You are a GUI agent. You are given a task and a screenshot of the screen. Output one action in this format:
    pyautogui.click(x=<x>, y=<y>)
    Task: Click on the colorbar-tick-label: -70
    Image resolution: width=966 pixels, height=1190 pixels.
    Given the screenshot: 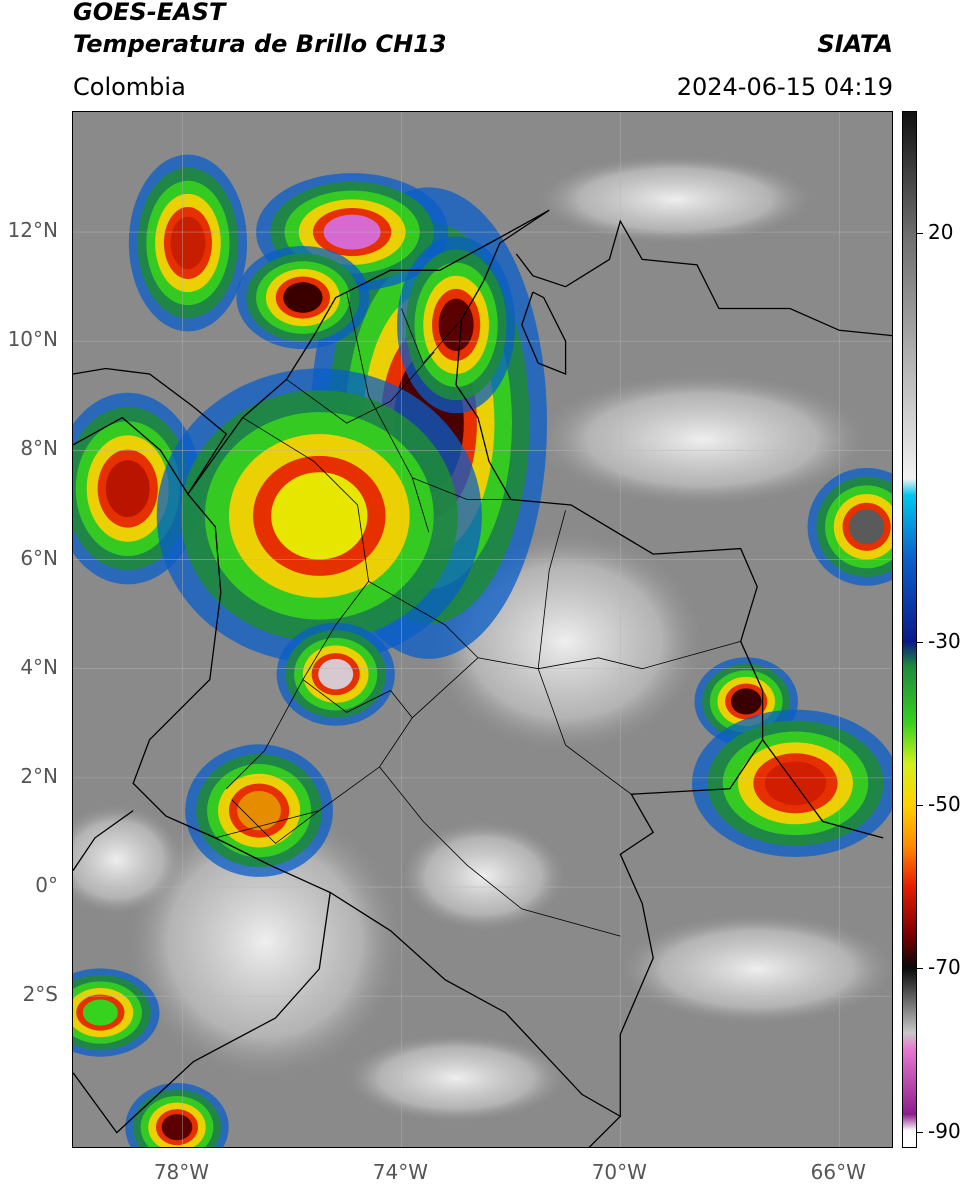 What is the action you would take?
    pyautogui.click(x=944, y=967)
    